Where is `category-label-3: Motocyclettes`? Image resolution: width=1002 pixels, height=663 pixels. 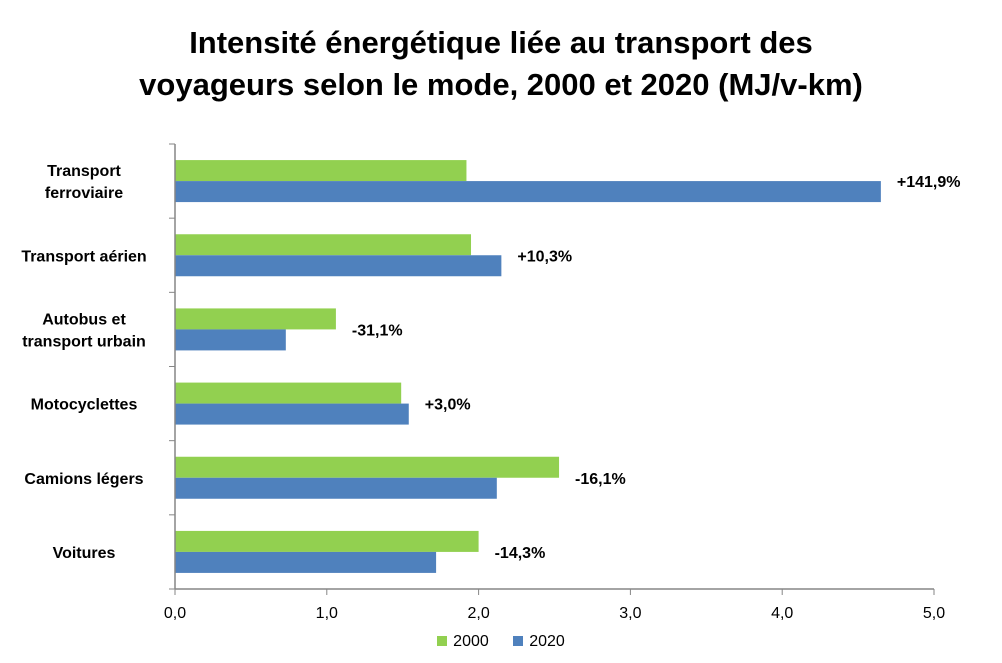 category-label-3: Motocyclettes is located at coordinates (84, 405).